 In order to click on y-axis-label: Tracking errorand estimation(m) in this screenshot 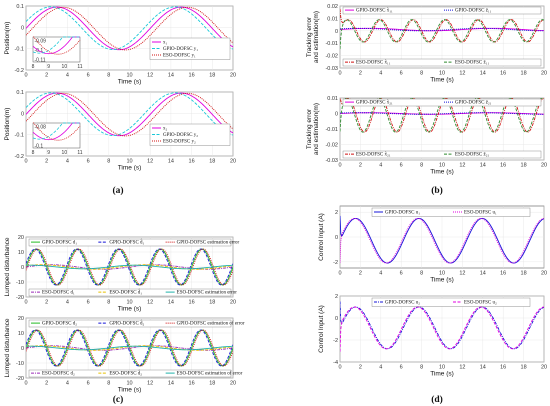, I will do `click(313, 37)`.